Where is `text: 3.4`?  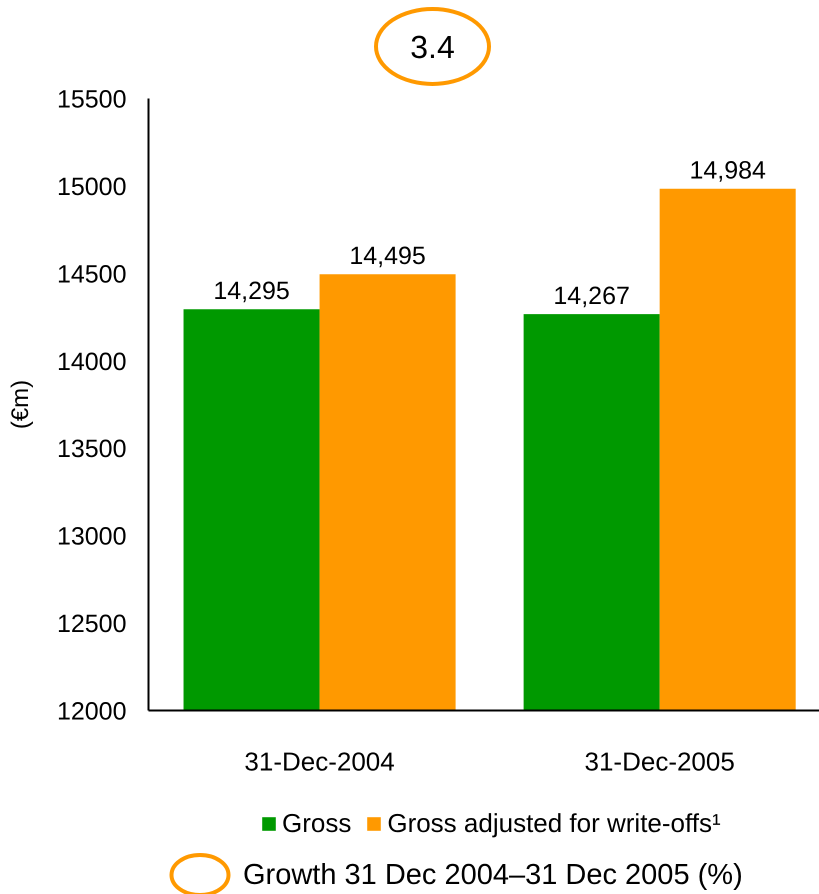
text: 3.4 is located at coordinates (432, 47).